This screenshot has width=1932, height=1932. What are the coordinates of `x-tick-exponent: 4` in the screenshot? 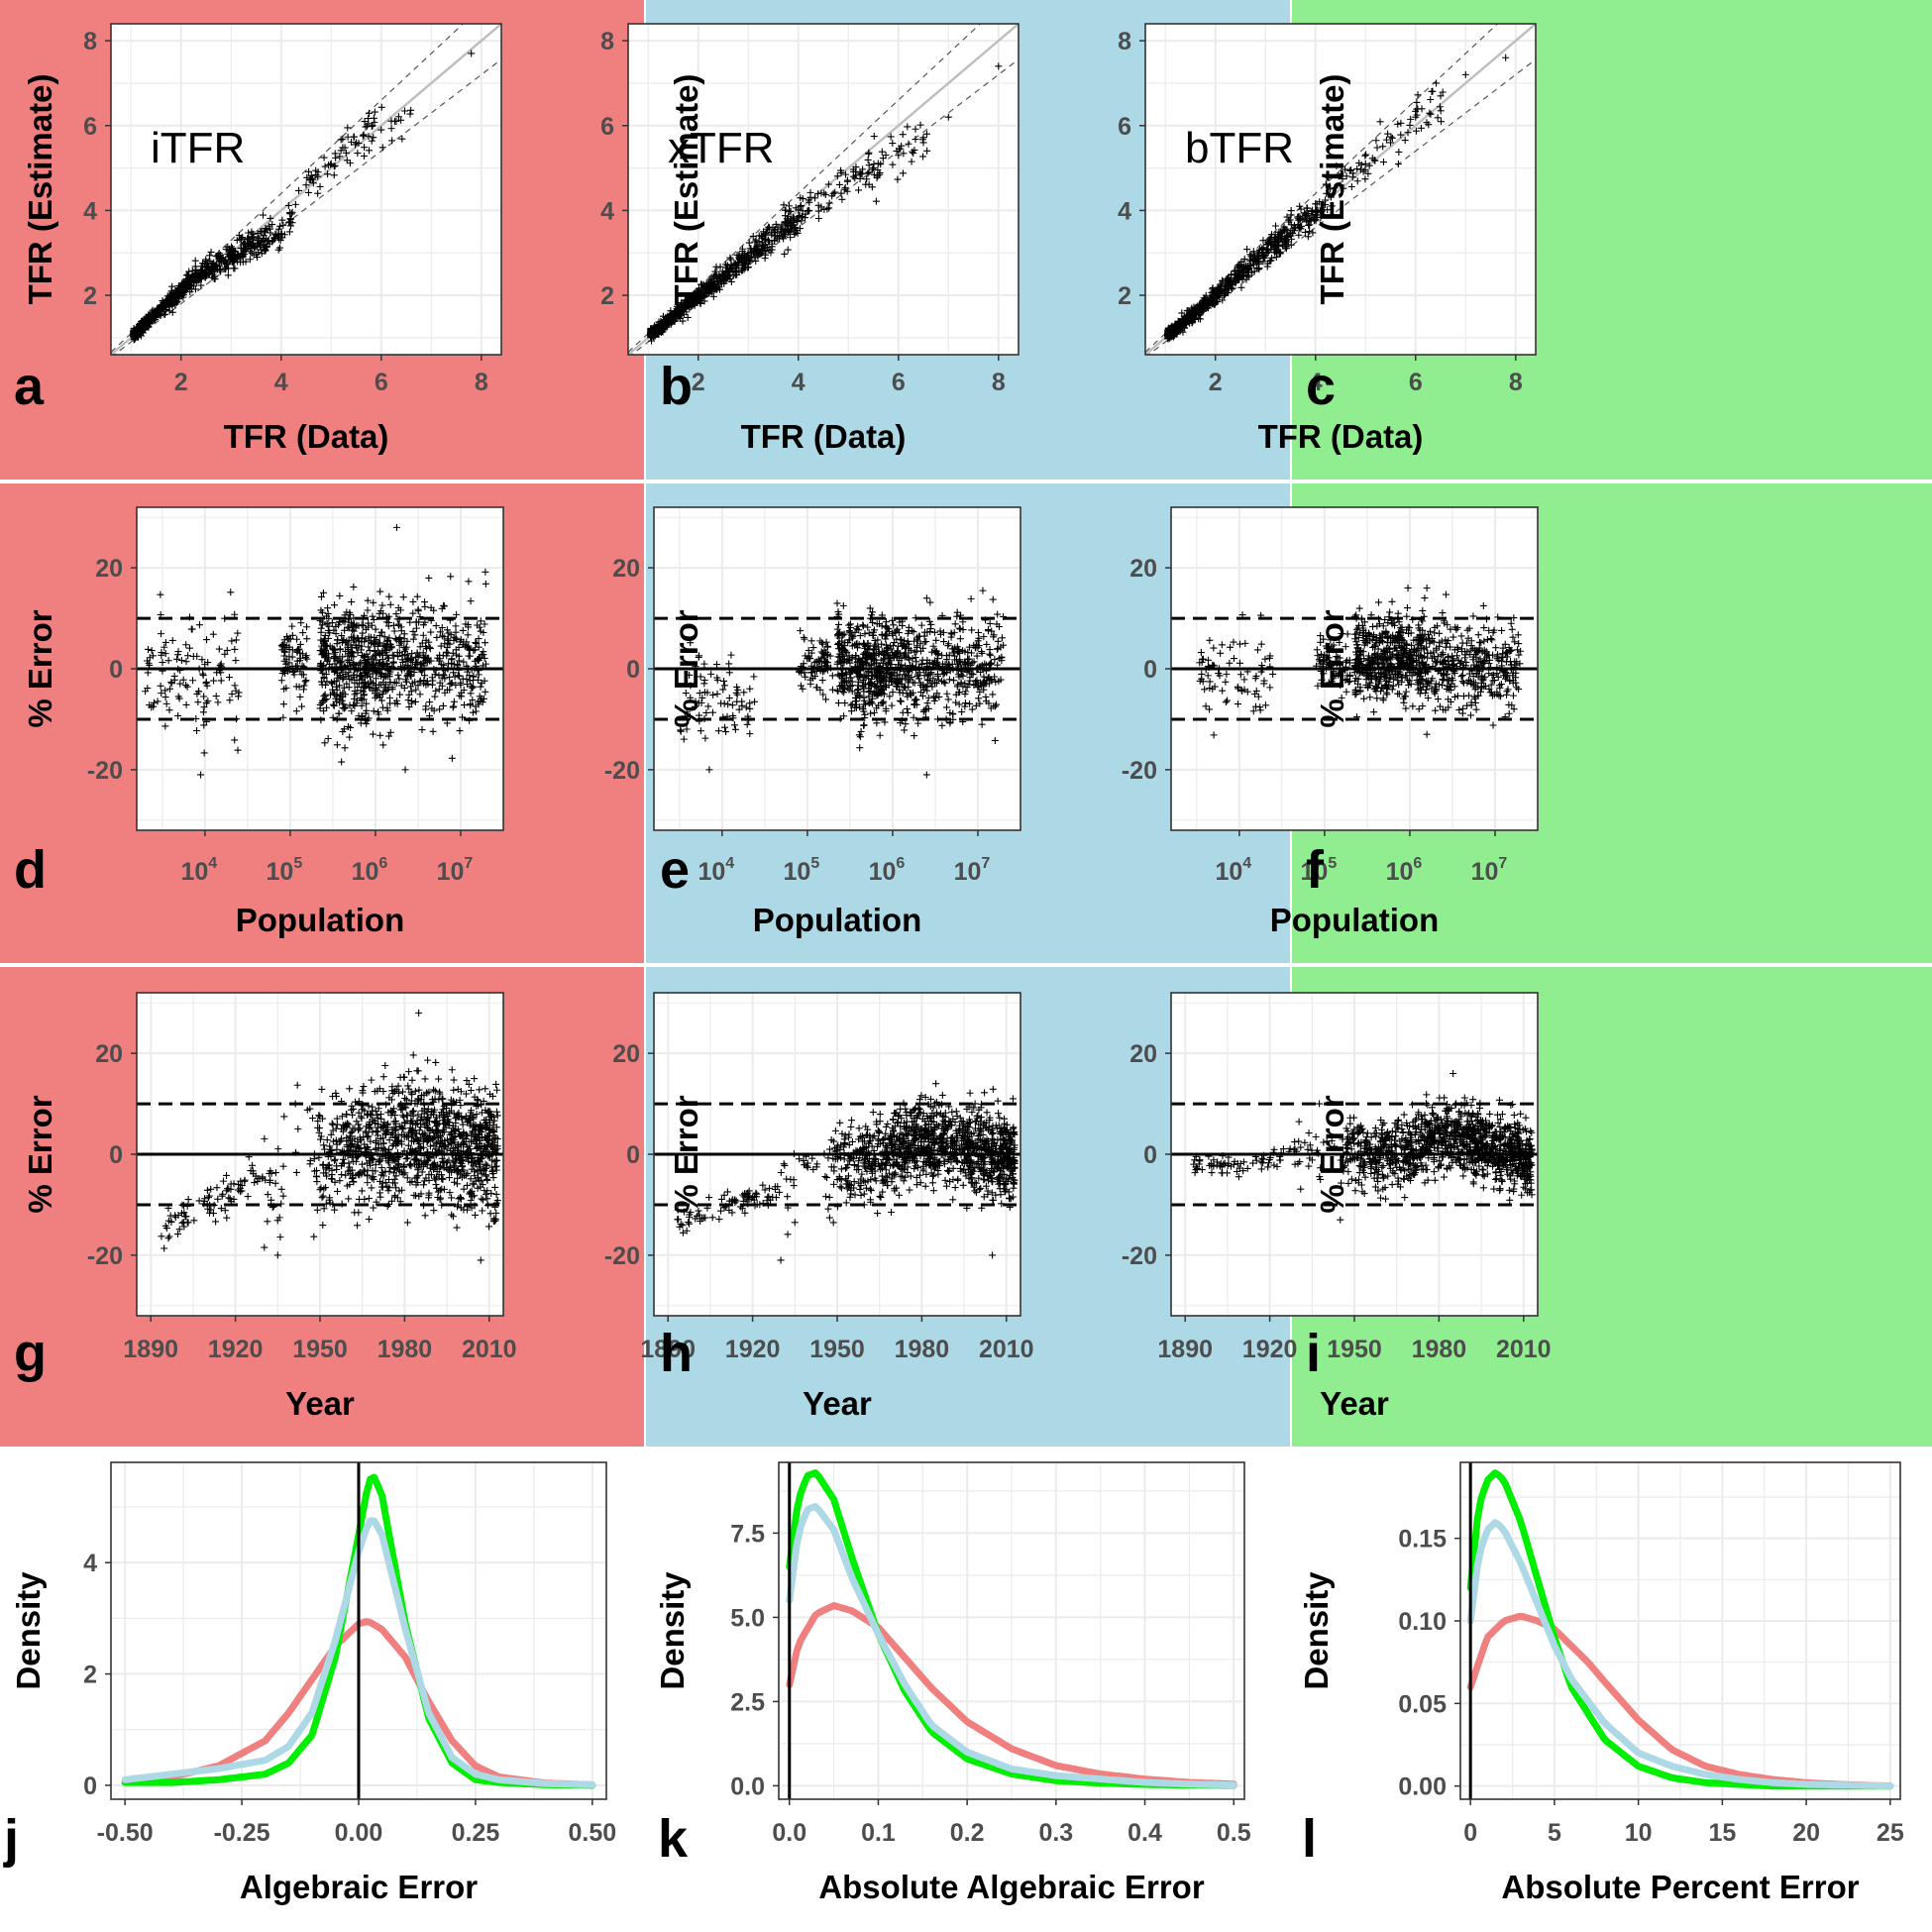 It's located at (212, 864).